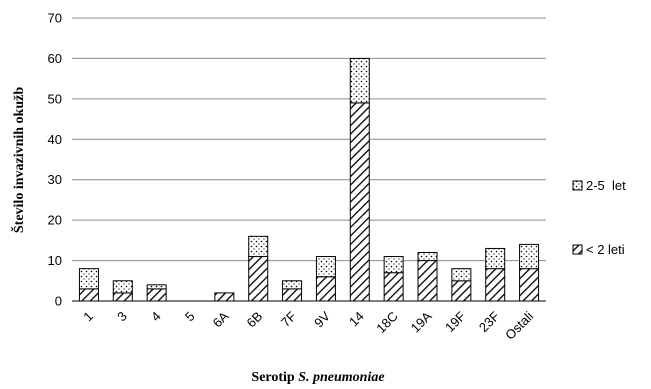  What do you see at coordinates (341, 377) in the screenshot?
I see `x-axis-title-italic: S. pneumoniae` at bounding box center [341, 377].